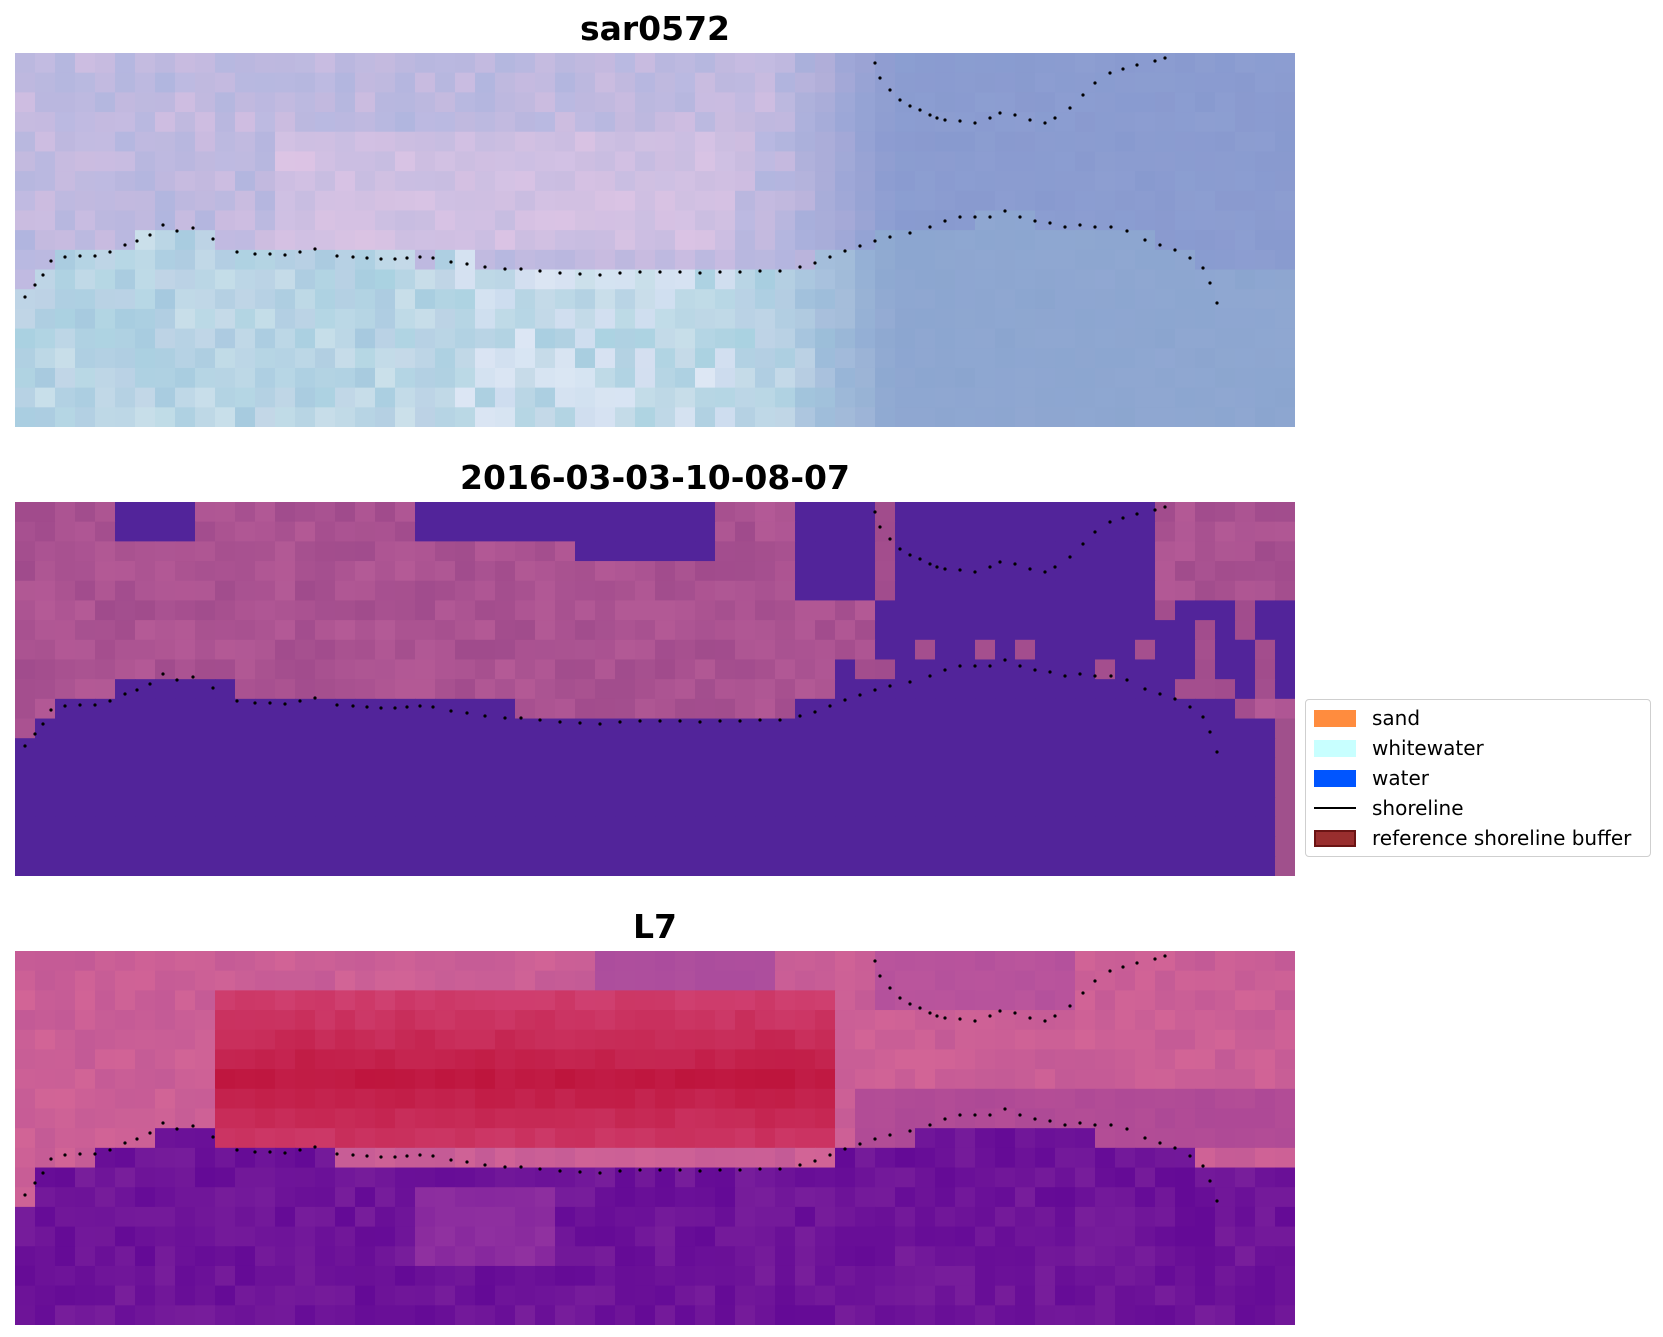  I want to click on legend-item-whitewater: whitewater, so click(1399, 748).